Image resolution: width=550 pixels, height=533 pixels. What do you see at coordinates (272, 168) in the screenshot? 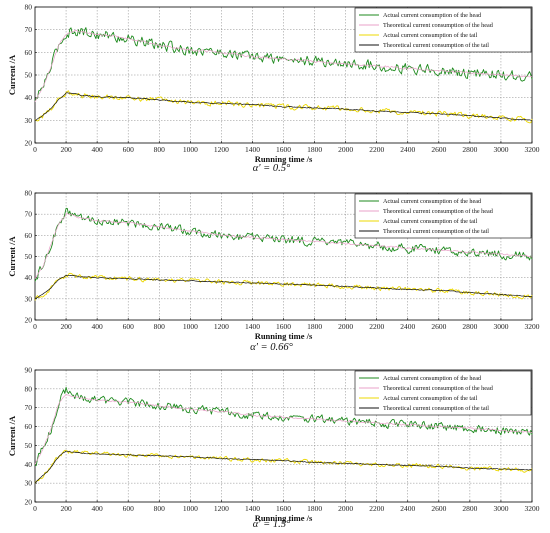
I see `chart-caption: α' = 0.5°` at bounding box center [272, 168].